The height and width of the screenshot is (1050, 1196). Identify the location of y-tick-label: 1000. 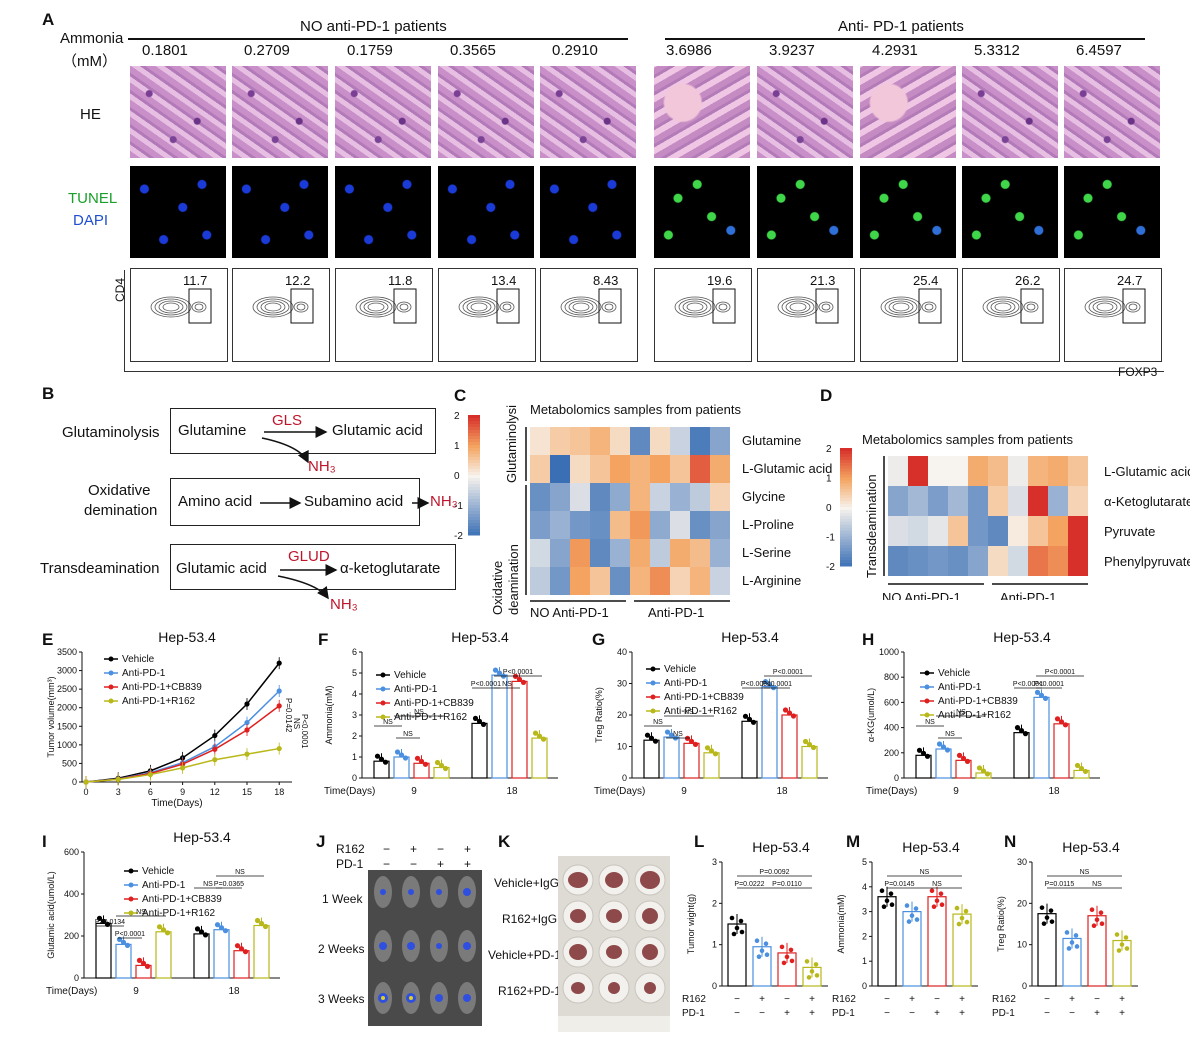
(67, 745).